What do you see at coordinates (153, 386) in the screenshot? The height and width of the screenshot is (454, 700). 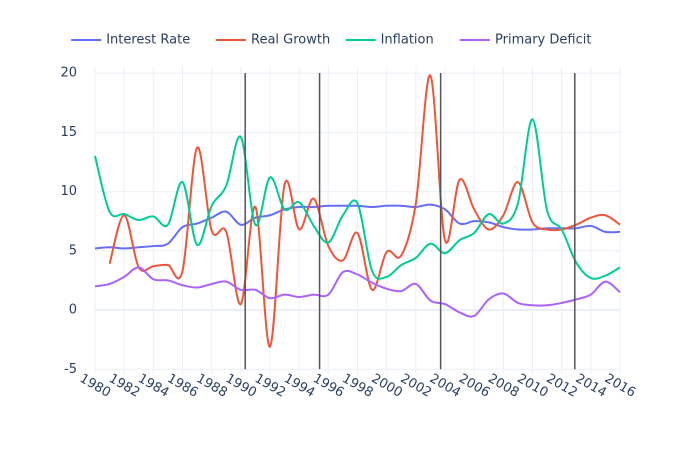 I see `x-tick-label: 1984` at bounding box center [153, 386].